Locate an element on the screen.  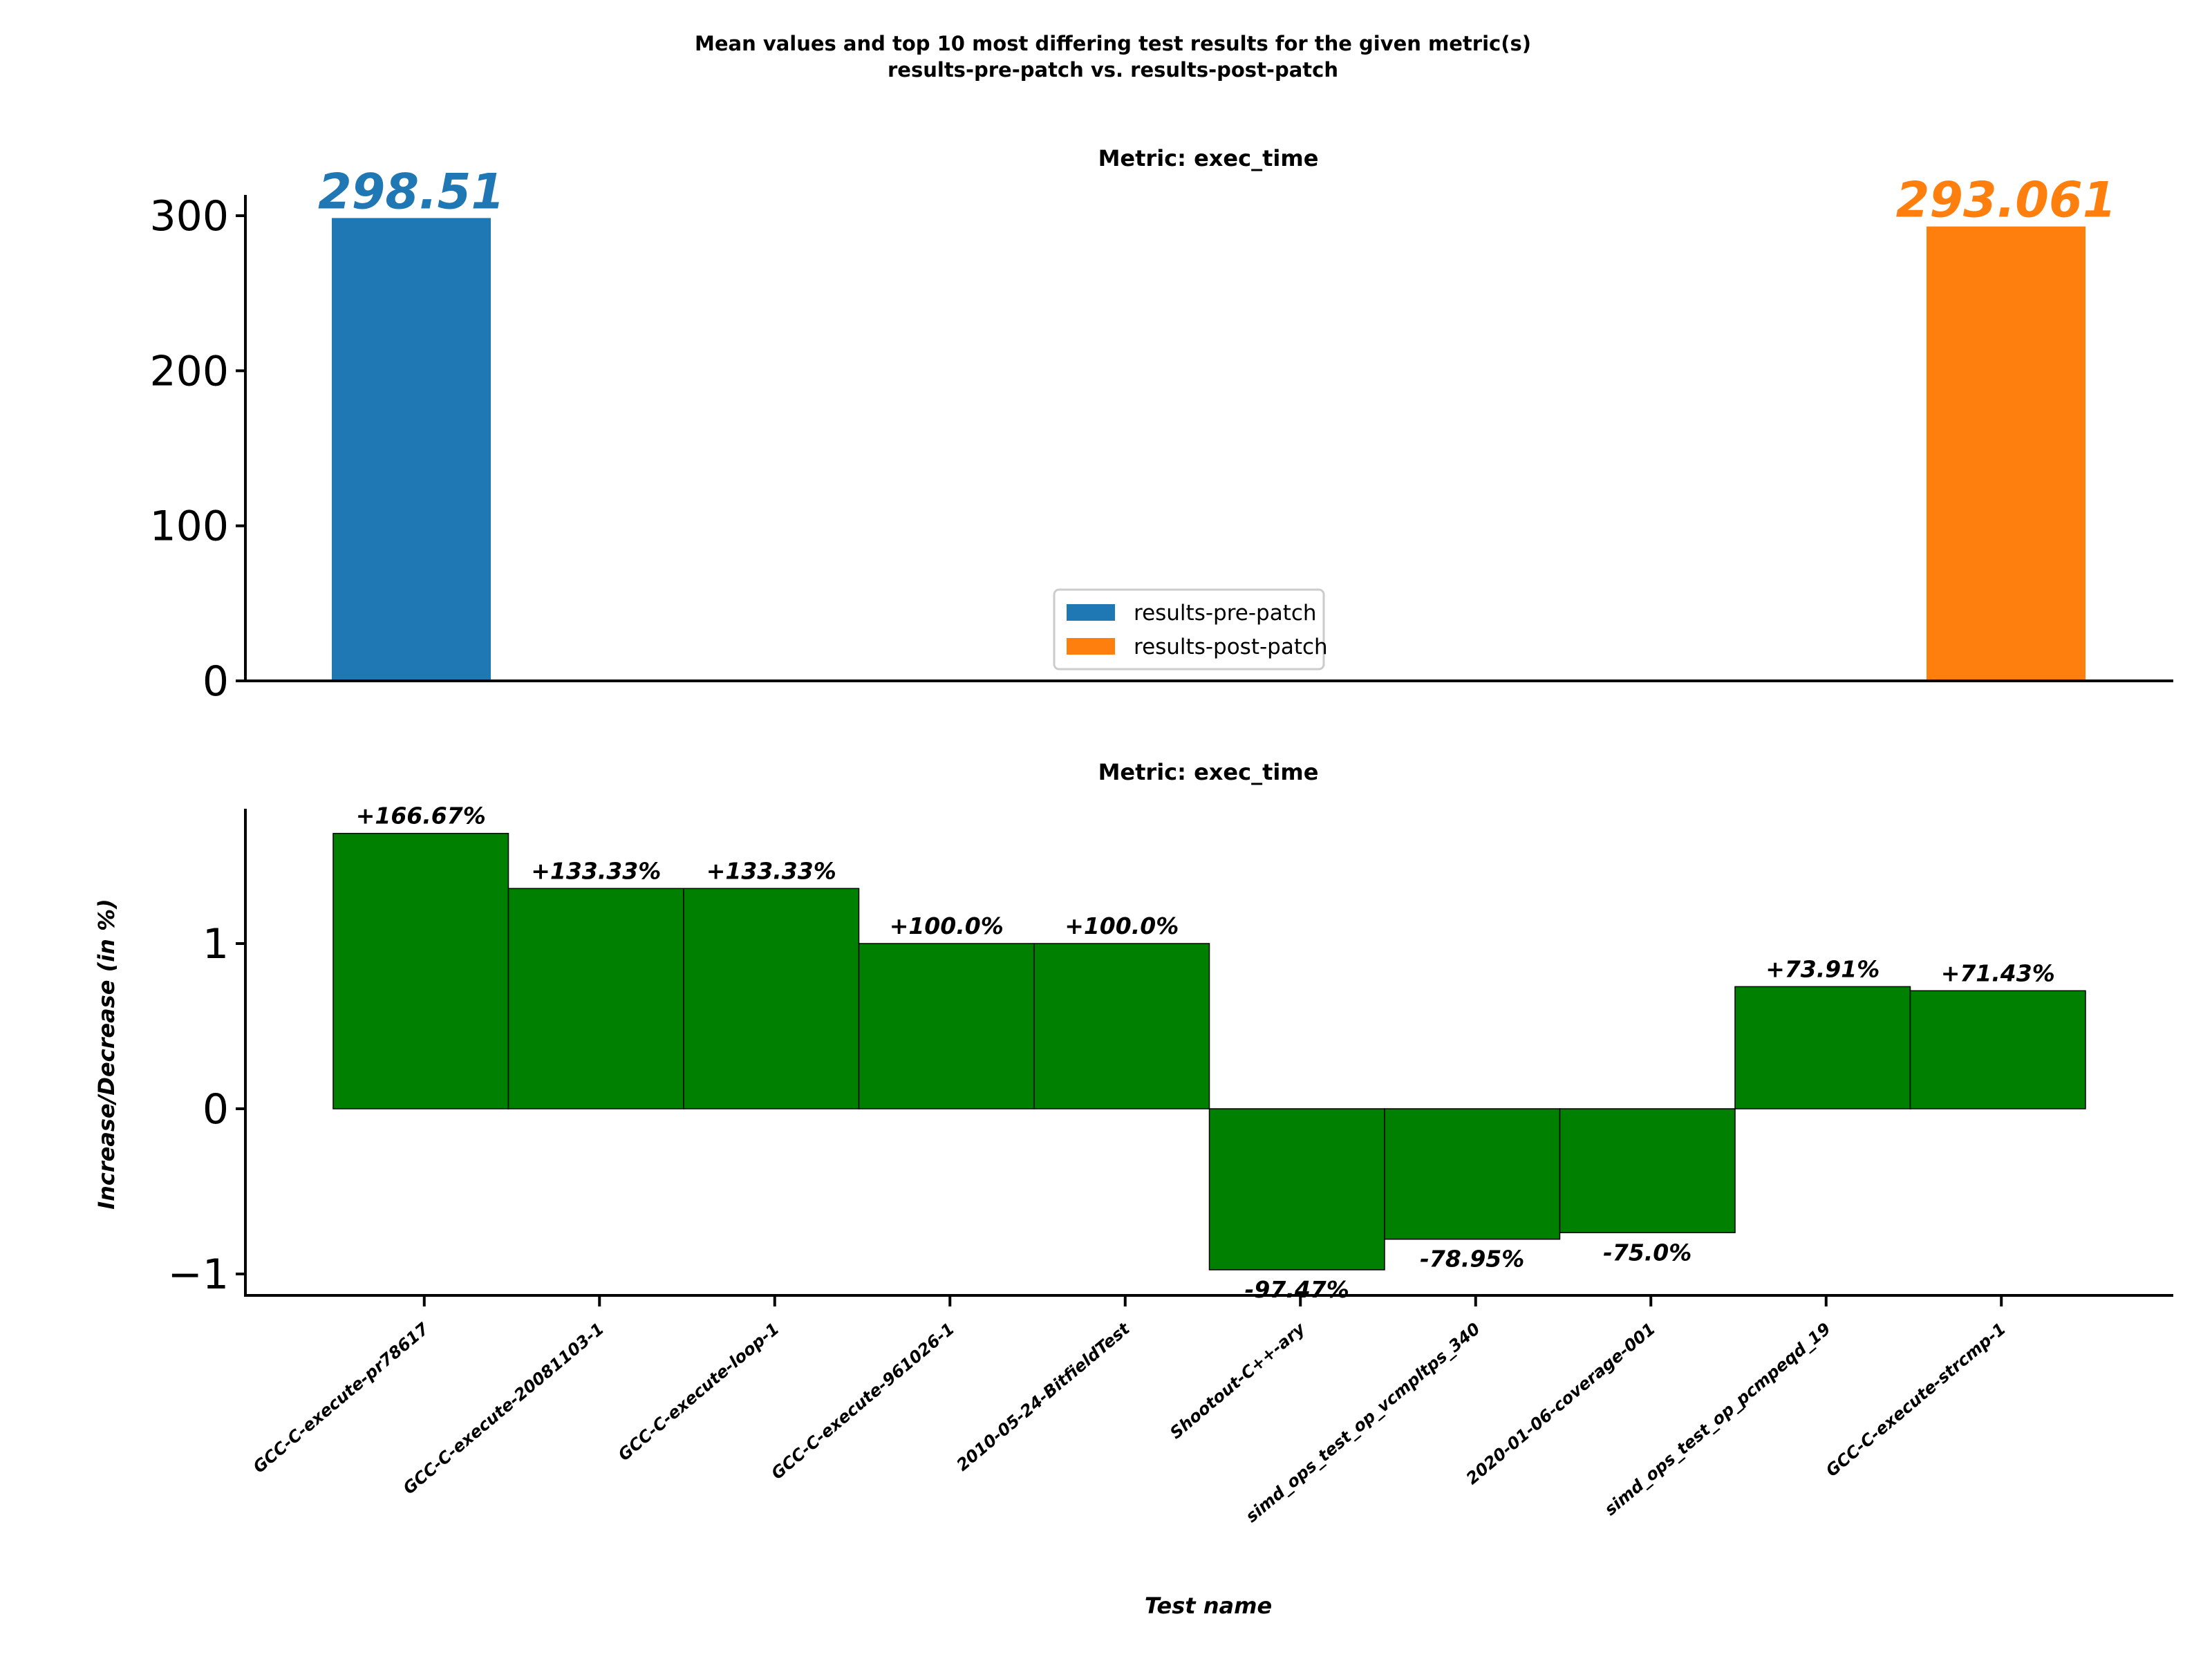
diff-value-label: -78.95% is located at coordinates (1472, 1259).